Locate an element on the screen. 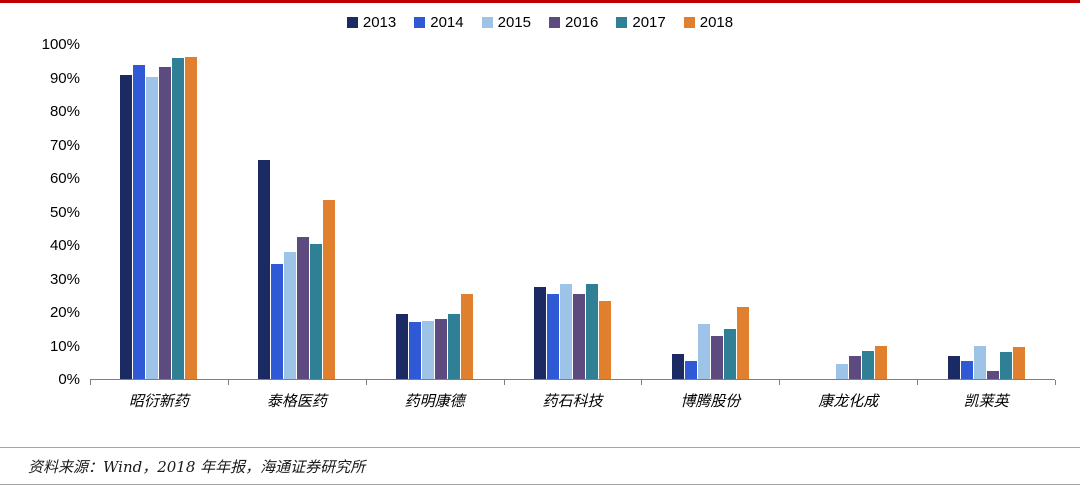  x-axis-label: 凯莱英 is located at coordinates (986, 401).